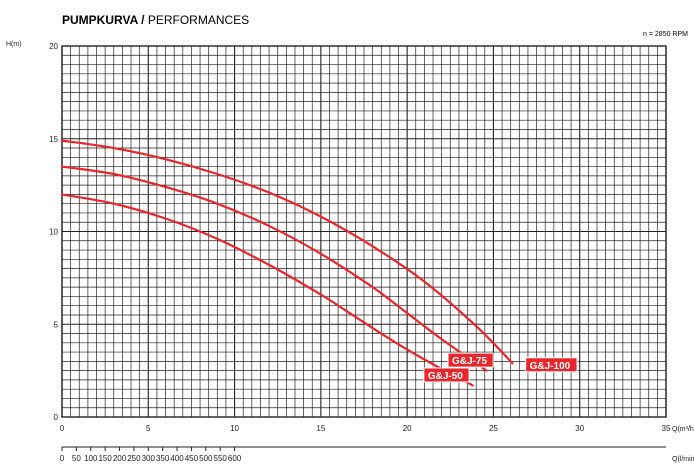  Describe the element at coordinates (105, 458) in the screenshot. I see `x2-tick-label: 150` at that location.